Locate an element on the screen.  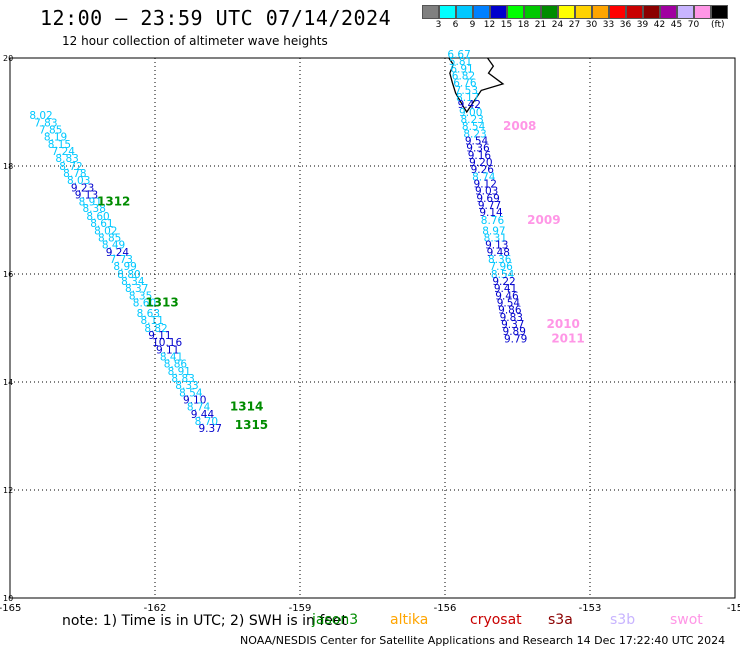
wave-height-label: 8.31 is located at coordinates (495, 239).